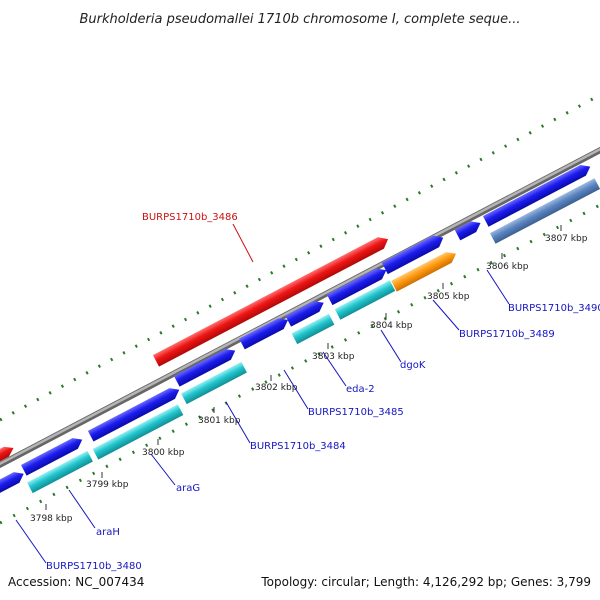 This screenshot has width=600, height=600. What do you see at coordinates (413, 253) in the screenshot?
I see `cds-block-blue-a` at bounding box center [413, 253].